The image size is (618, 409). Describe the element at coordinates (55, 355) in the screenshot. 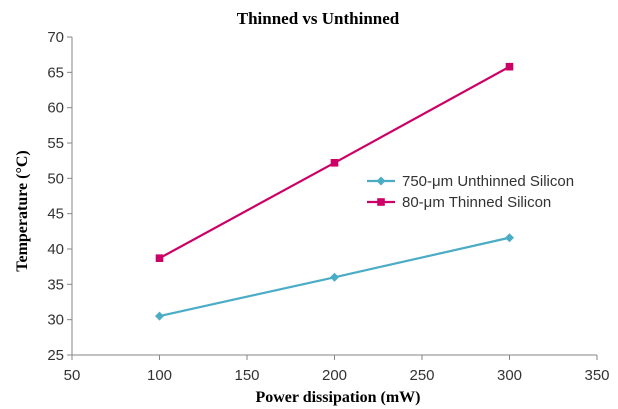

I see `y-tick-label: 25` at that location.